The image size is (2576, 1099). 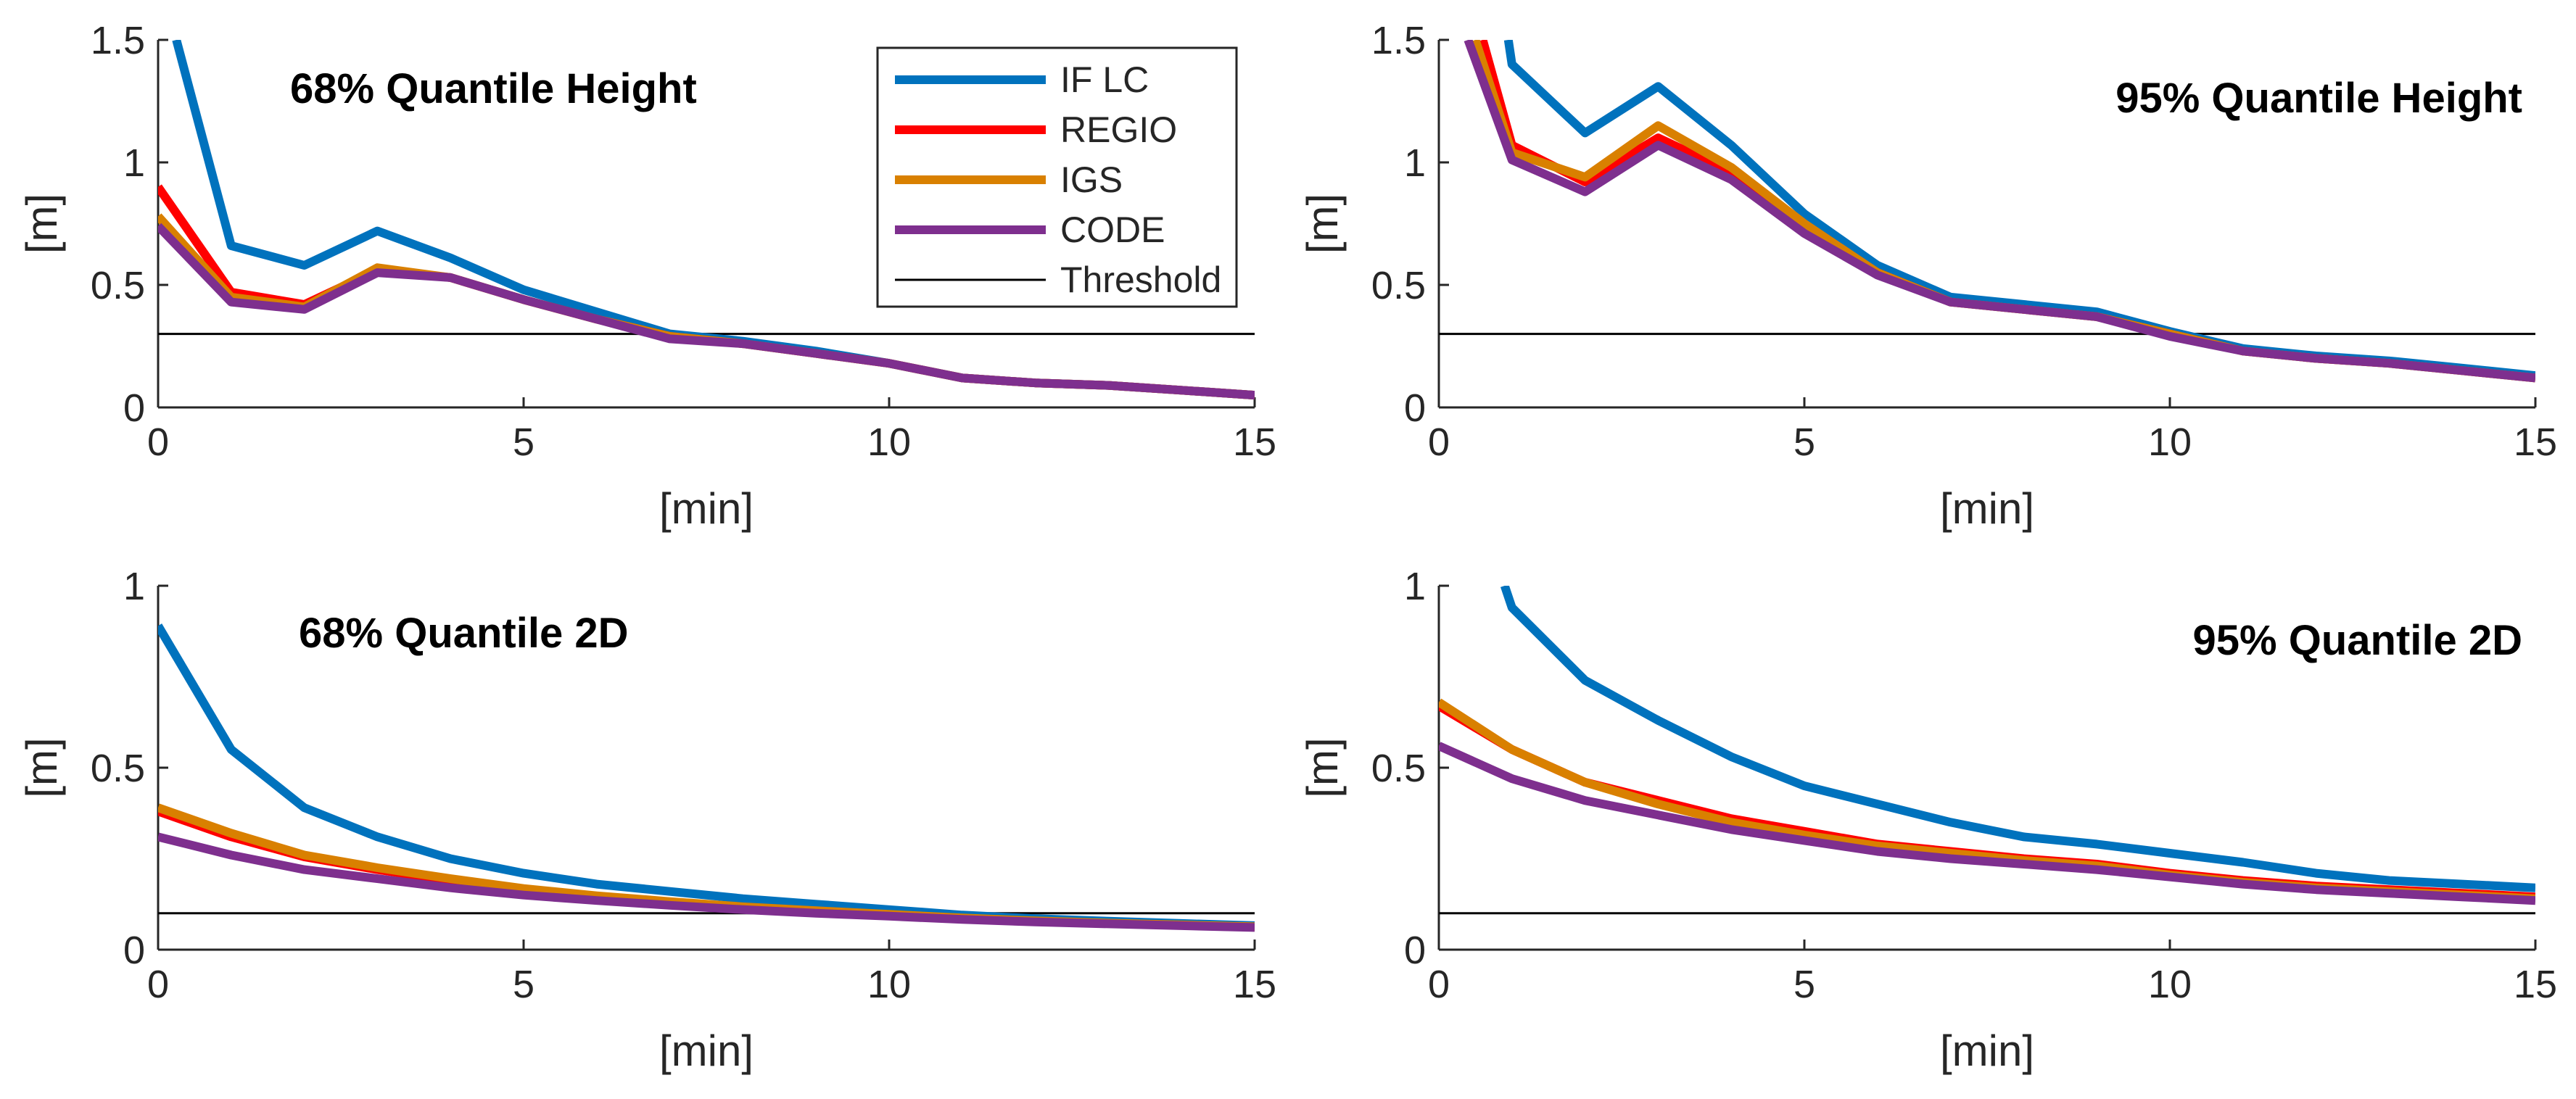 I want to click on legend-label-regio: REGIO, so click(x=1118, y=129).